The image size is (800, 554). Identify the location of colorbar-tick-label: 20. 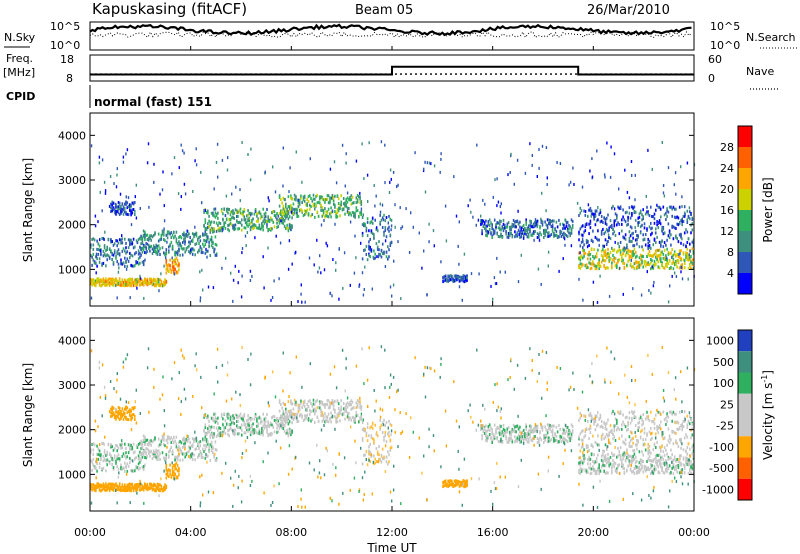
(727, 189).